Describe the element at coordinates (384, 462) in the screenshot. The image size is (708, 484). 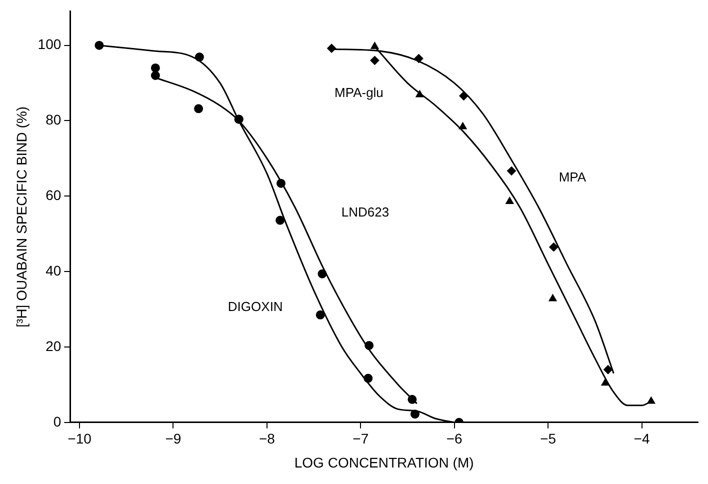
I see `x-axis-title: LOG CONCENTRATION (M)` at that location.